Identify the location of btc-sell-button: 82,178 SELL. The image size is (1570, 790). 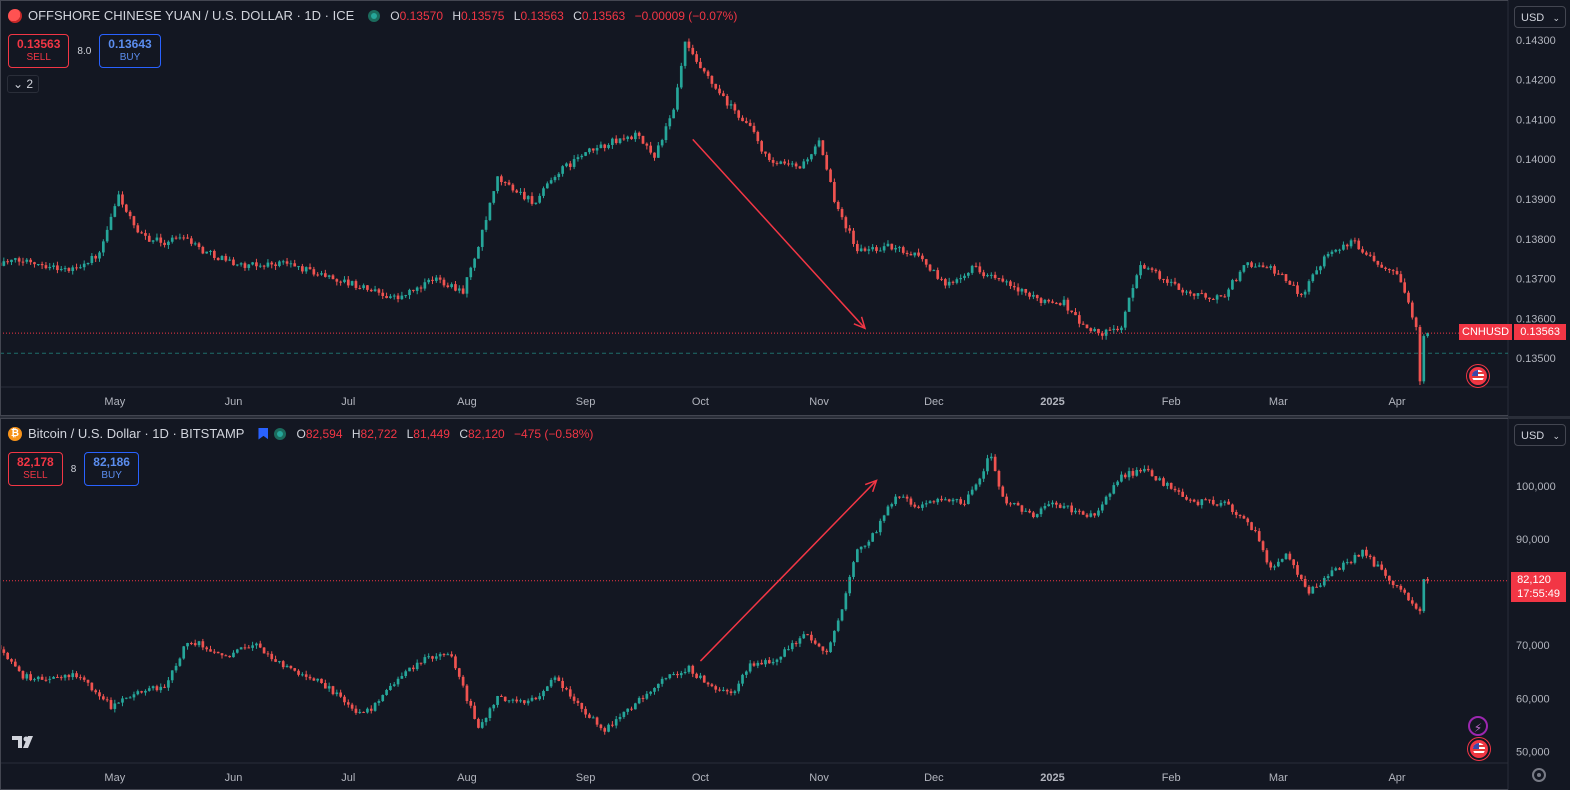
(35, 469).